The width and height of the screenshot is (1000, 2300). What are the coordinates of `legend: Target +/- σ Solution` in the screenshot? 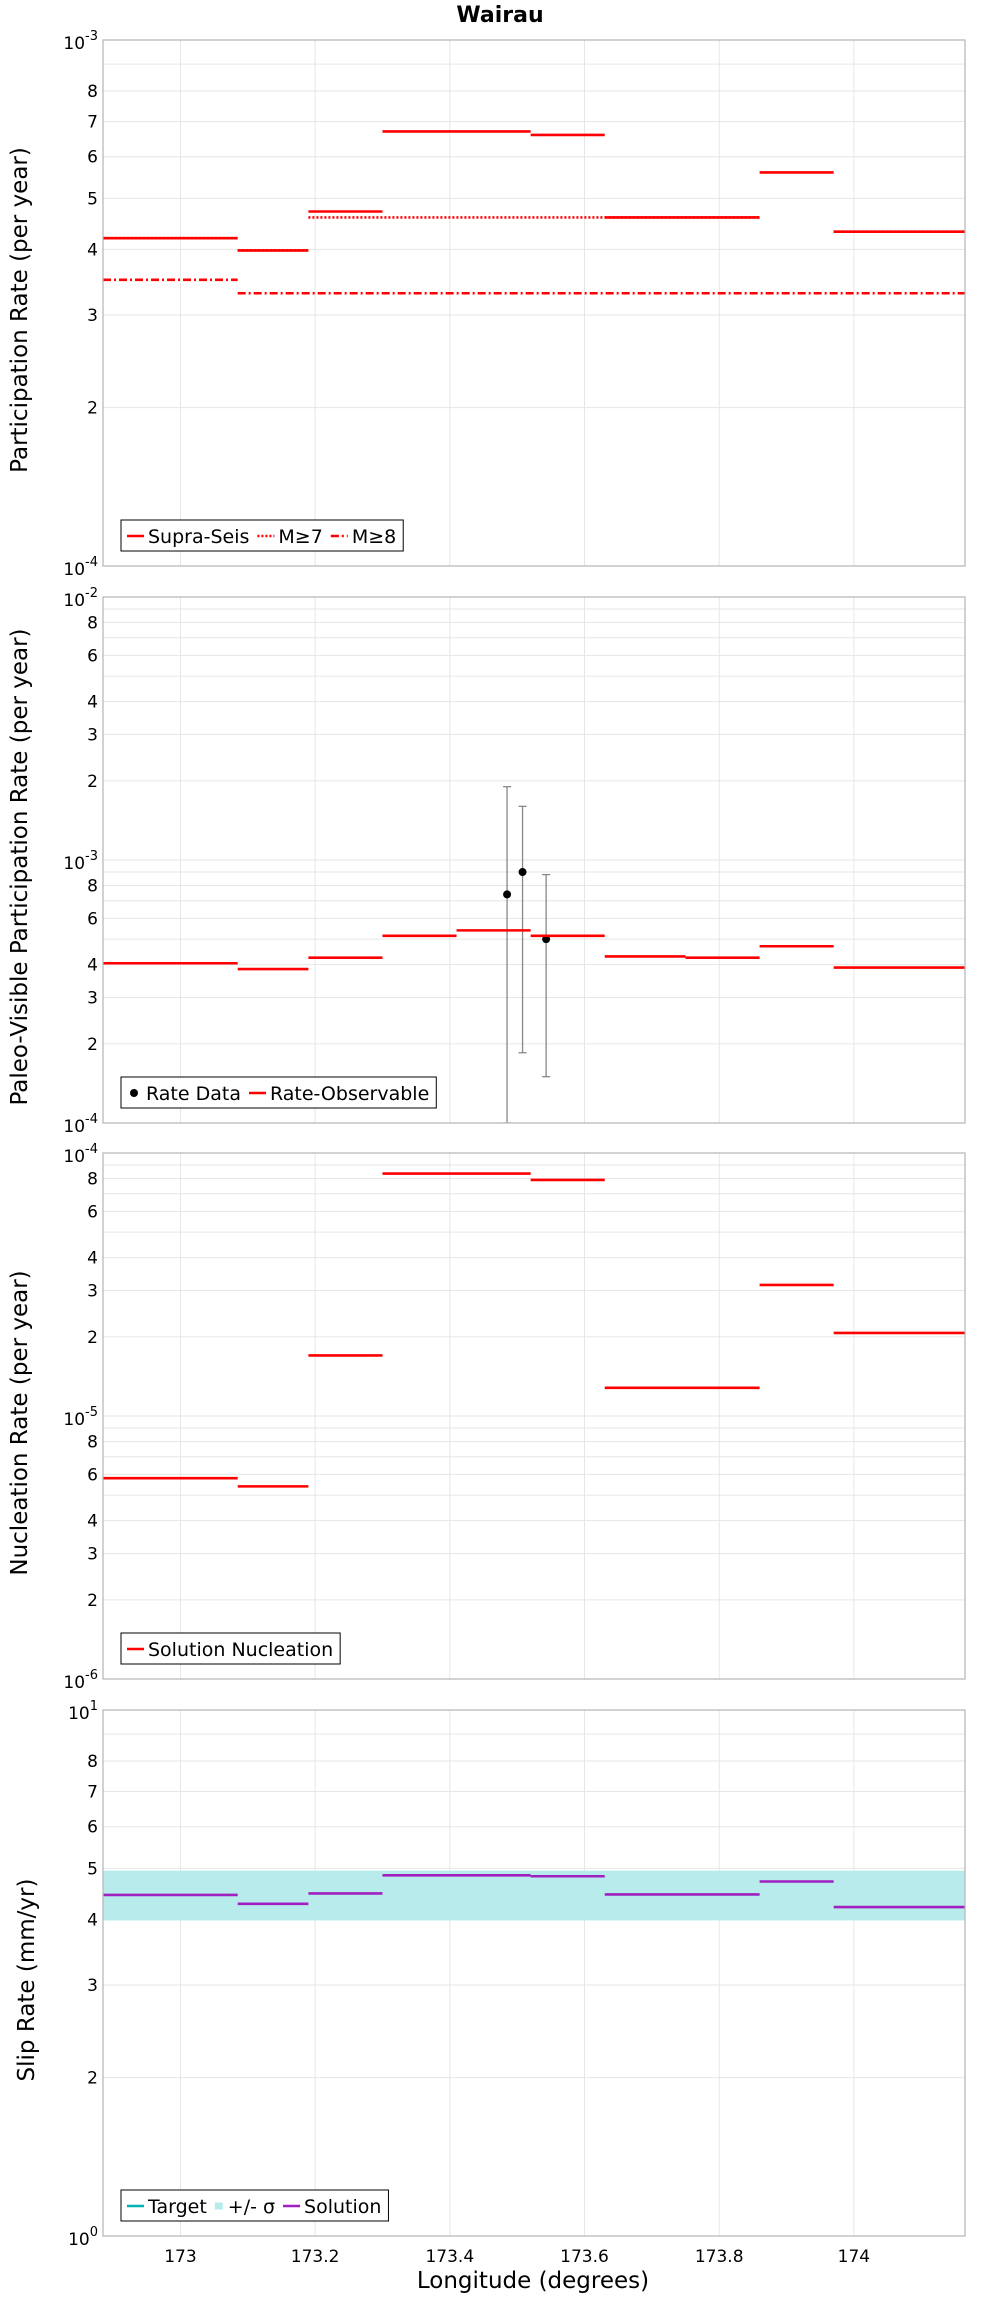 It's located at (254, 2205).